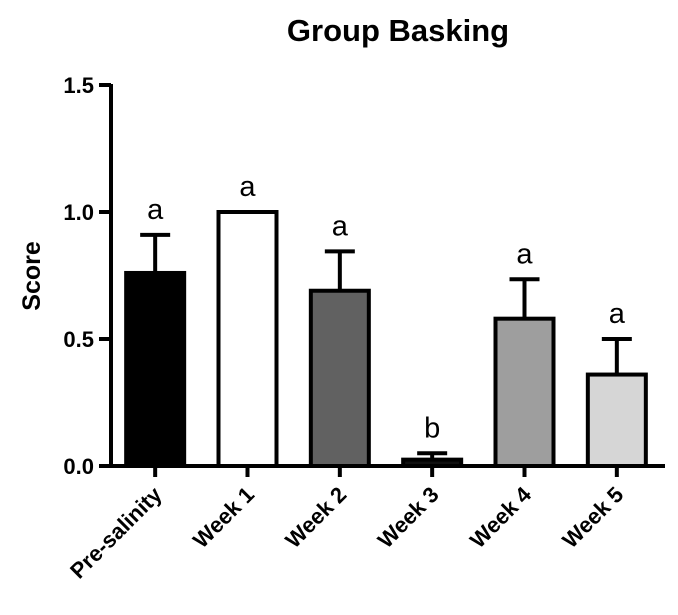  Describe the element at coordinates (116, 532) in the screenshot. I see `x-tick-label: Pre-salinity` at that location.